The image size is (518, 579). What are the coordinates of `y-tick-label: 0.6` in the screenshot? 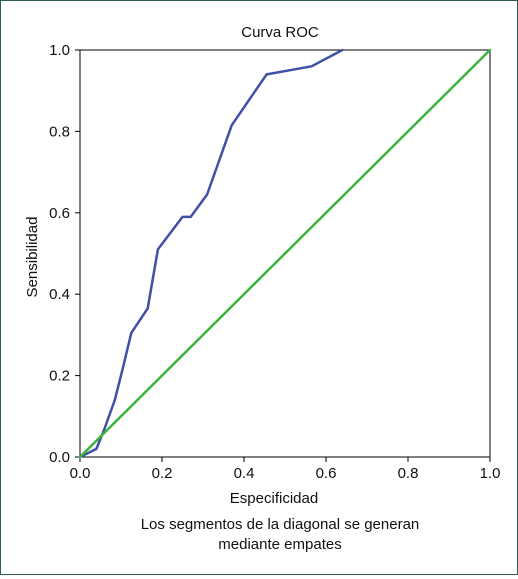 It's located at (59, 213).